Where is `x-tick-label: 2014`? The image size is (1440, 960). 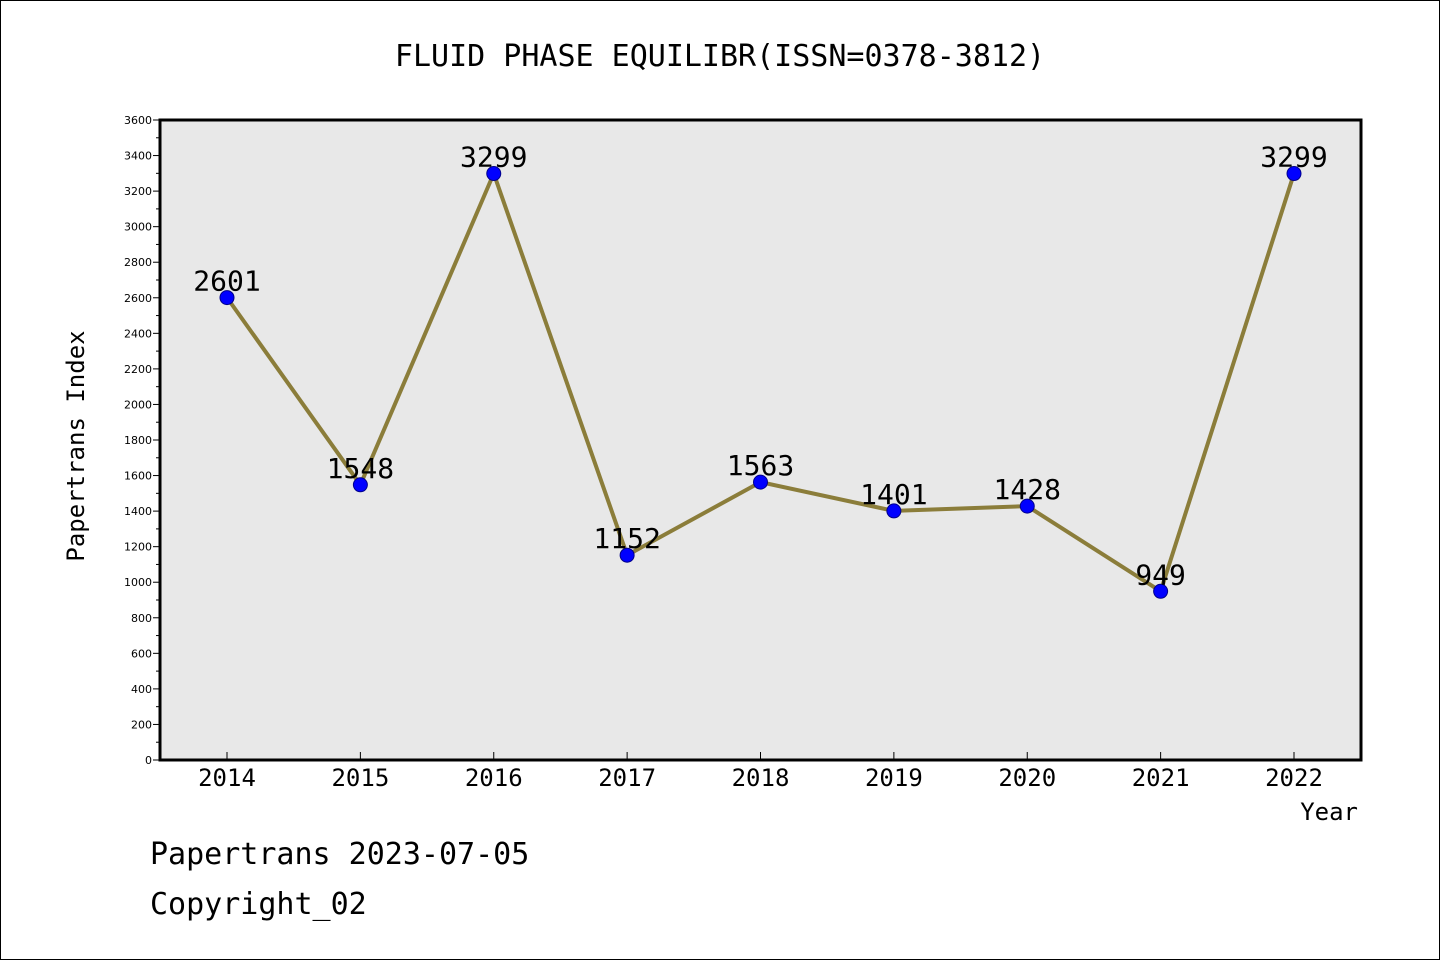
x-tick-label: 2014 is located at coordinates (227, 778).